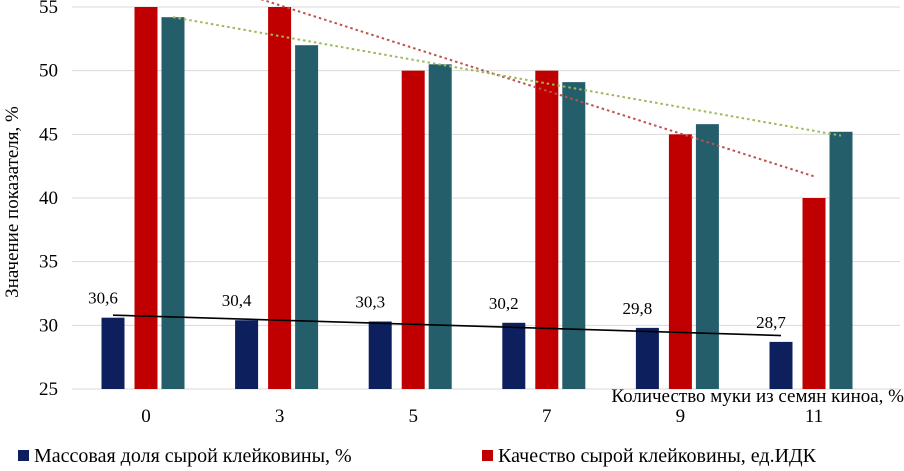  What do you see at coordinates (814, 416) in the screenshot?
I see `x-tick-label: 11` at bounding box center [814, 416].